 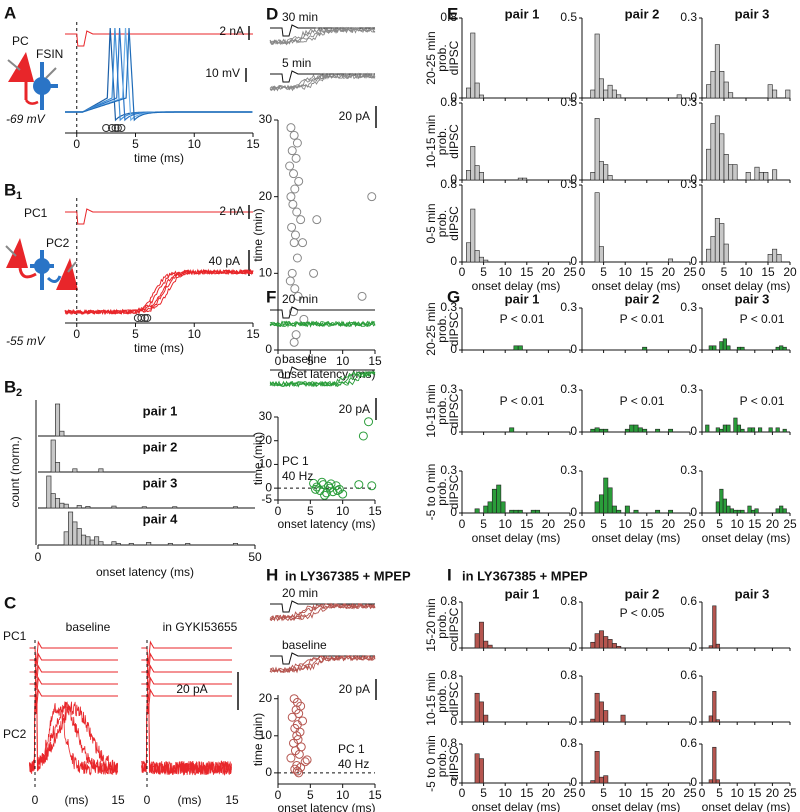 I want to click on row-label: 20-25 min, so click(x=431, y=57).